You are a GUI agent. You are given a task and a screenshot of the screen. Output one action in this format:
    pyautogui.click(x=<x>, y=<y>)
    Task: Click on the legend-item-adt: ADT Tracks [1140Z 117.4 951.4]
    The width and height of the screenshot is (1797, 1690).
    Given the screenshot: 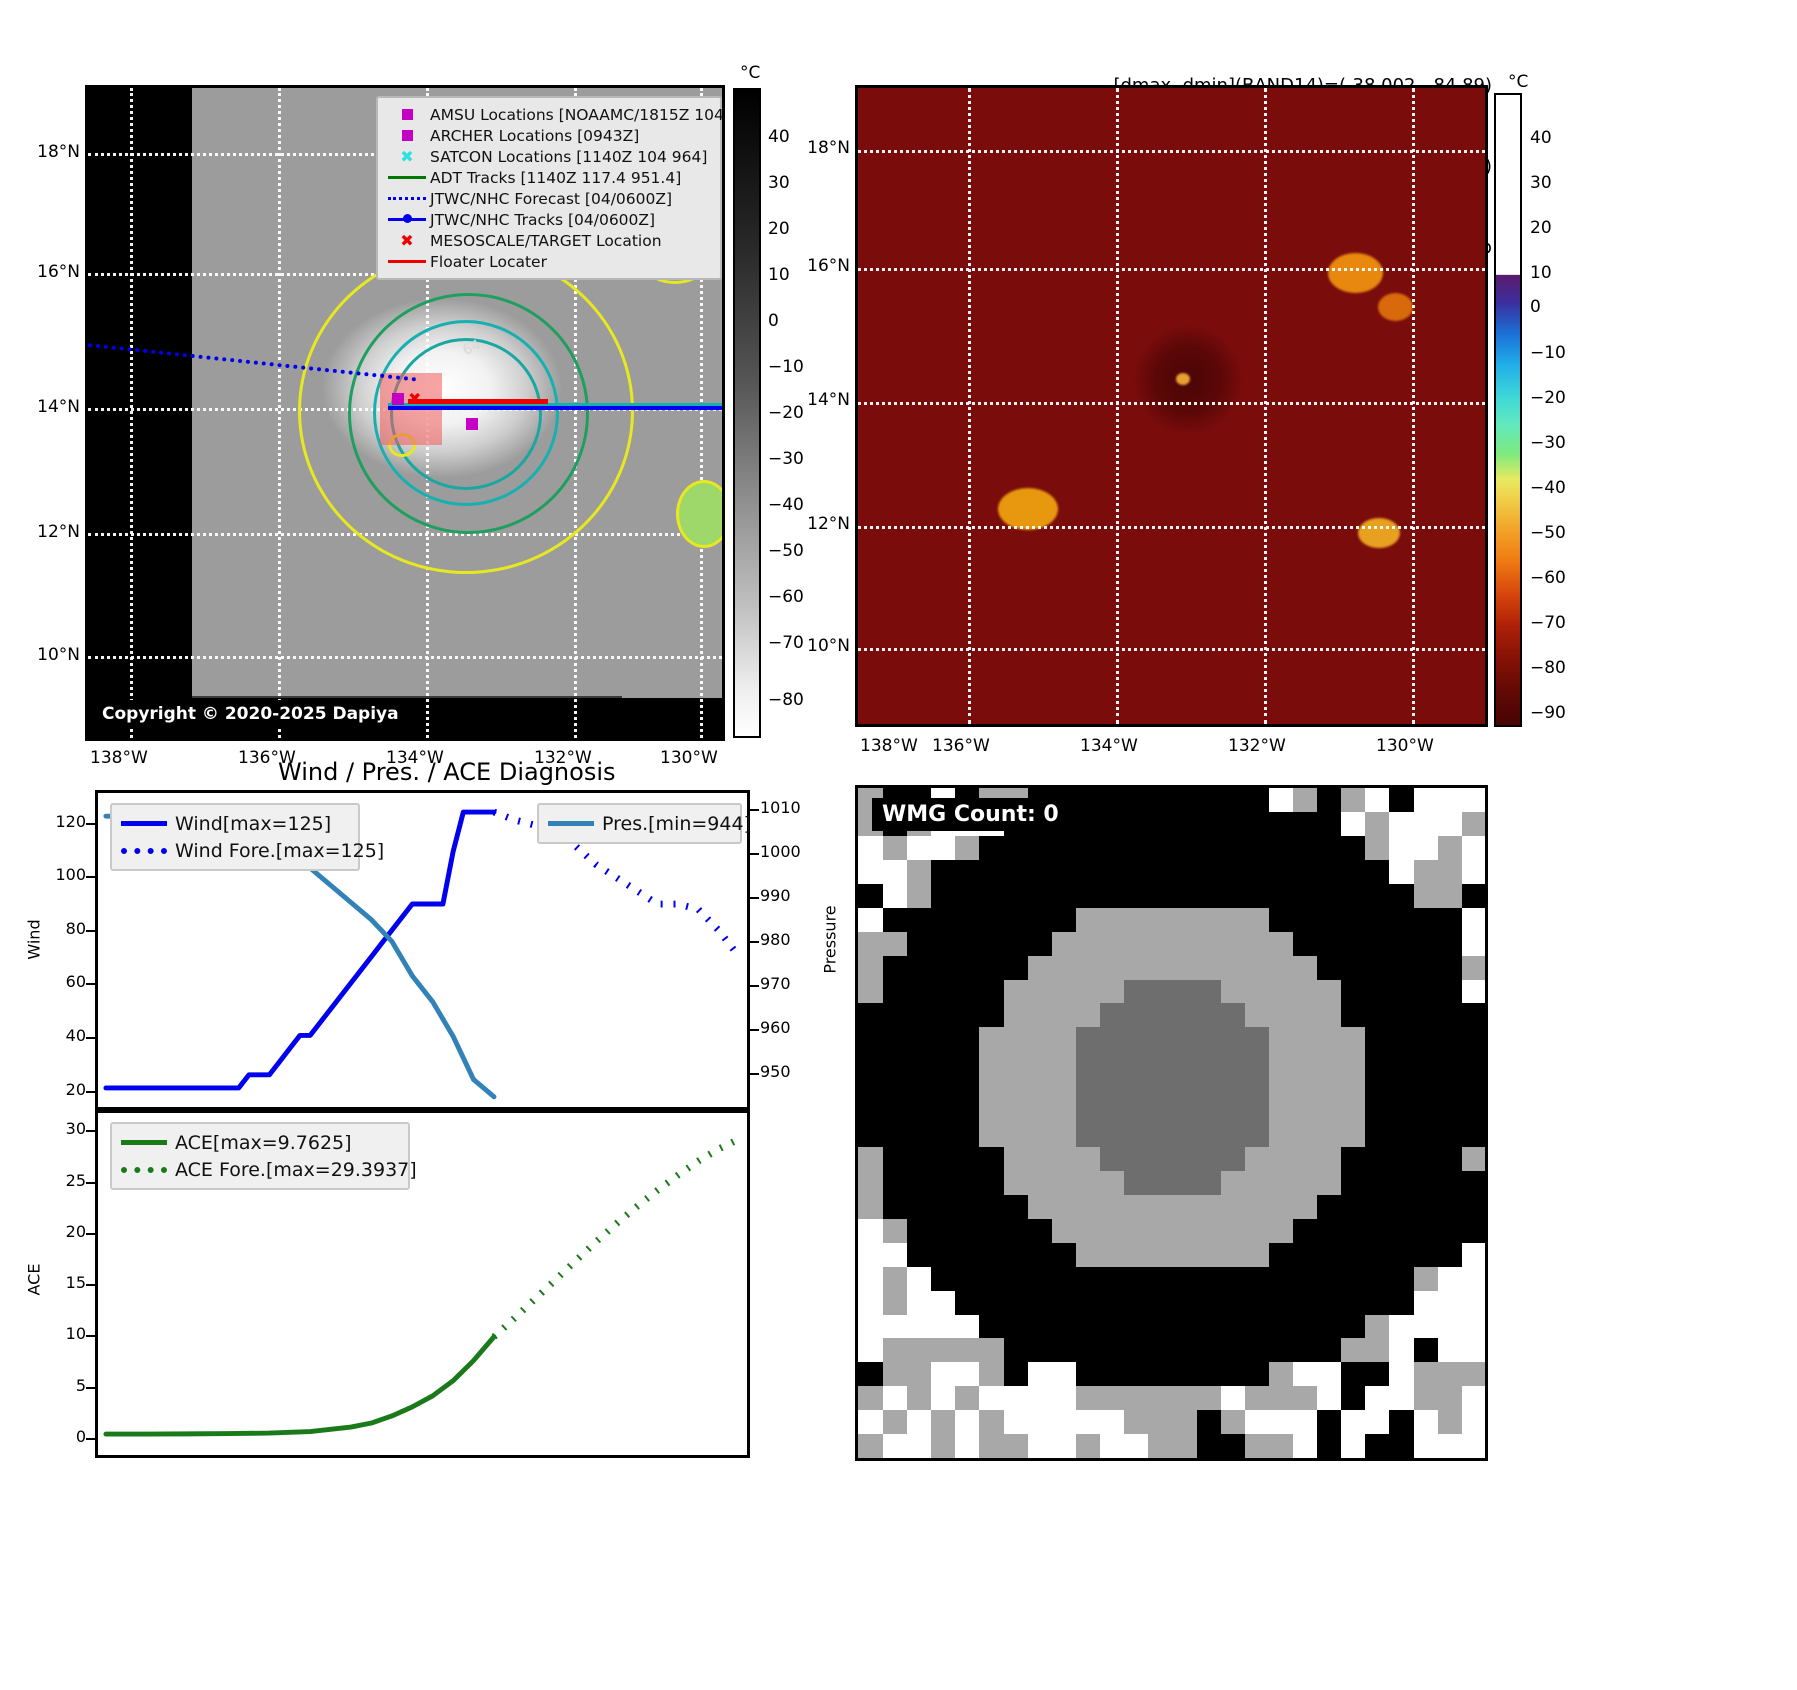 What is the action you would take?
    pyautogui.click(x=548, y=177)
    